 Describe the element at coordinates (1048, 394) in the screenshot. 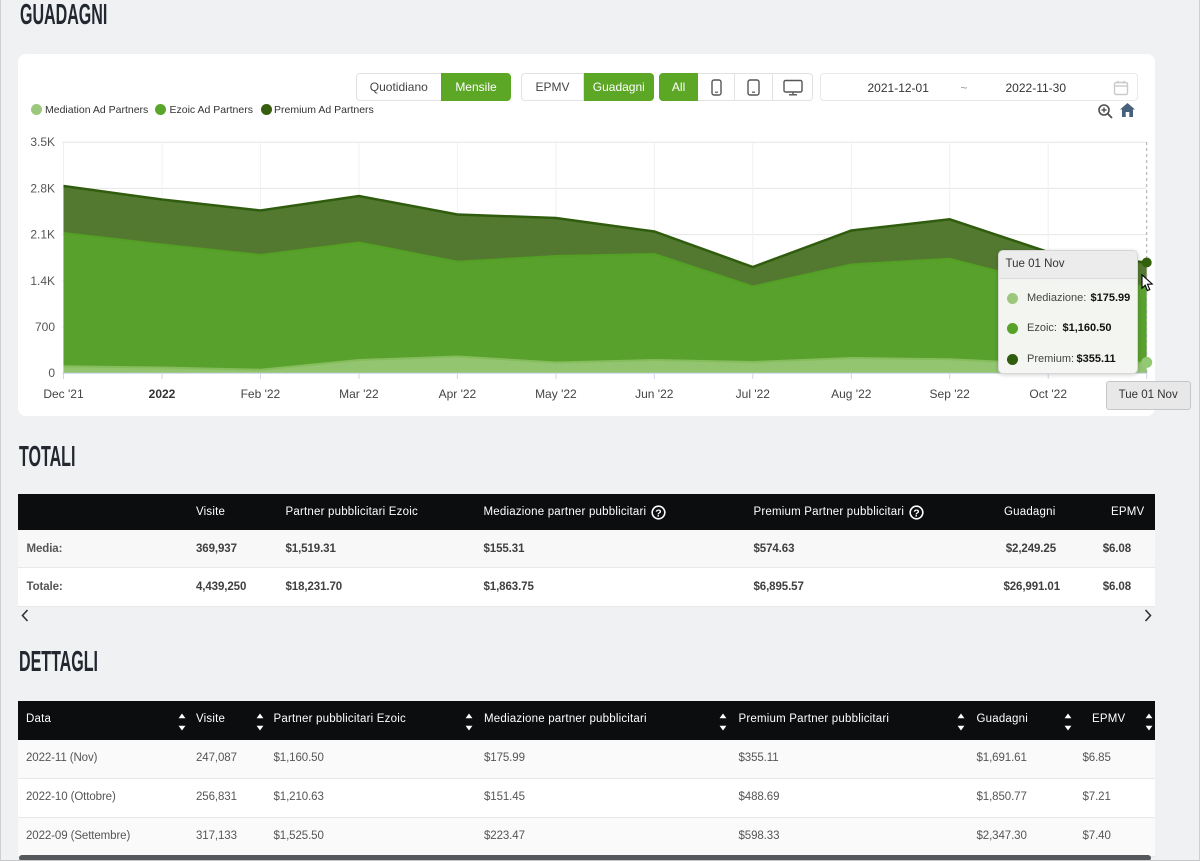

I see `svg-text: Oct '22` at that location.